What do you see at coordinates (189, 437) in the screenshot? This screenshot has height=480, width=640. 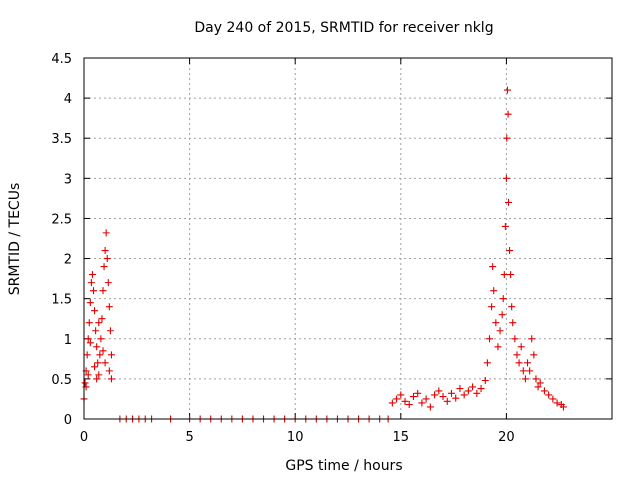 I see `x-tick-label: 5` at bounding box center [189, 437].